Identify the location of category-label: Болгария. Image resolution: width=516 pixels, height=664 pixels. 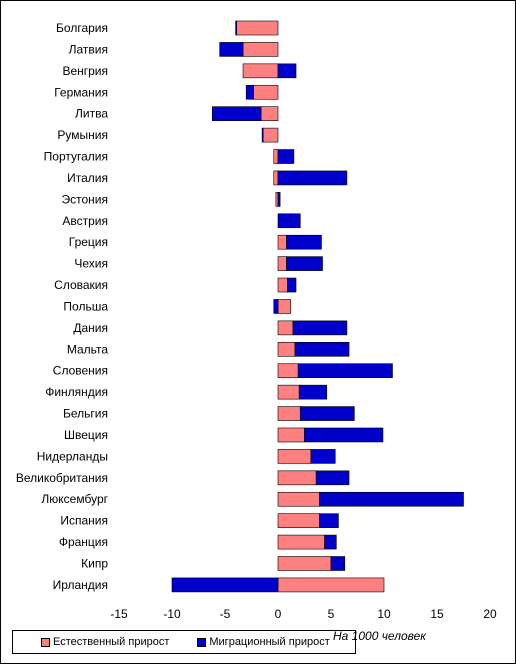
(82, 28).